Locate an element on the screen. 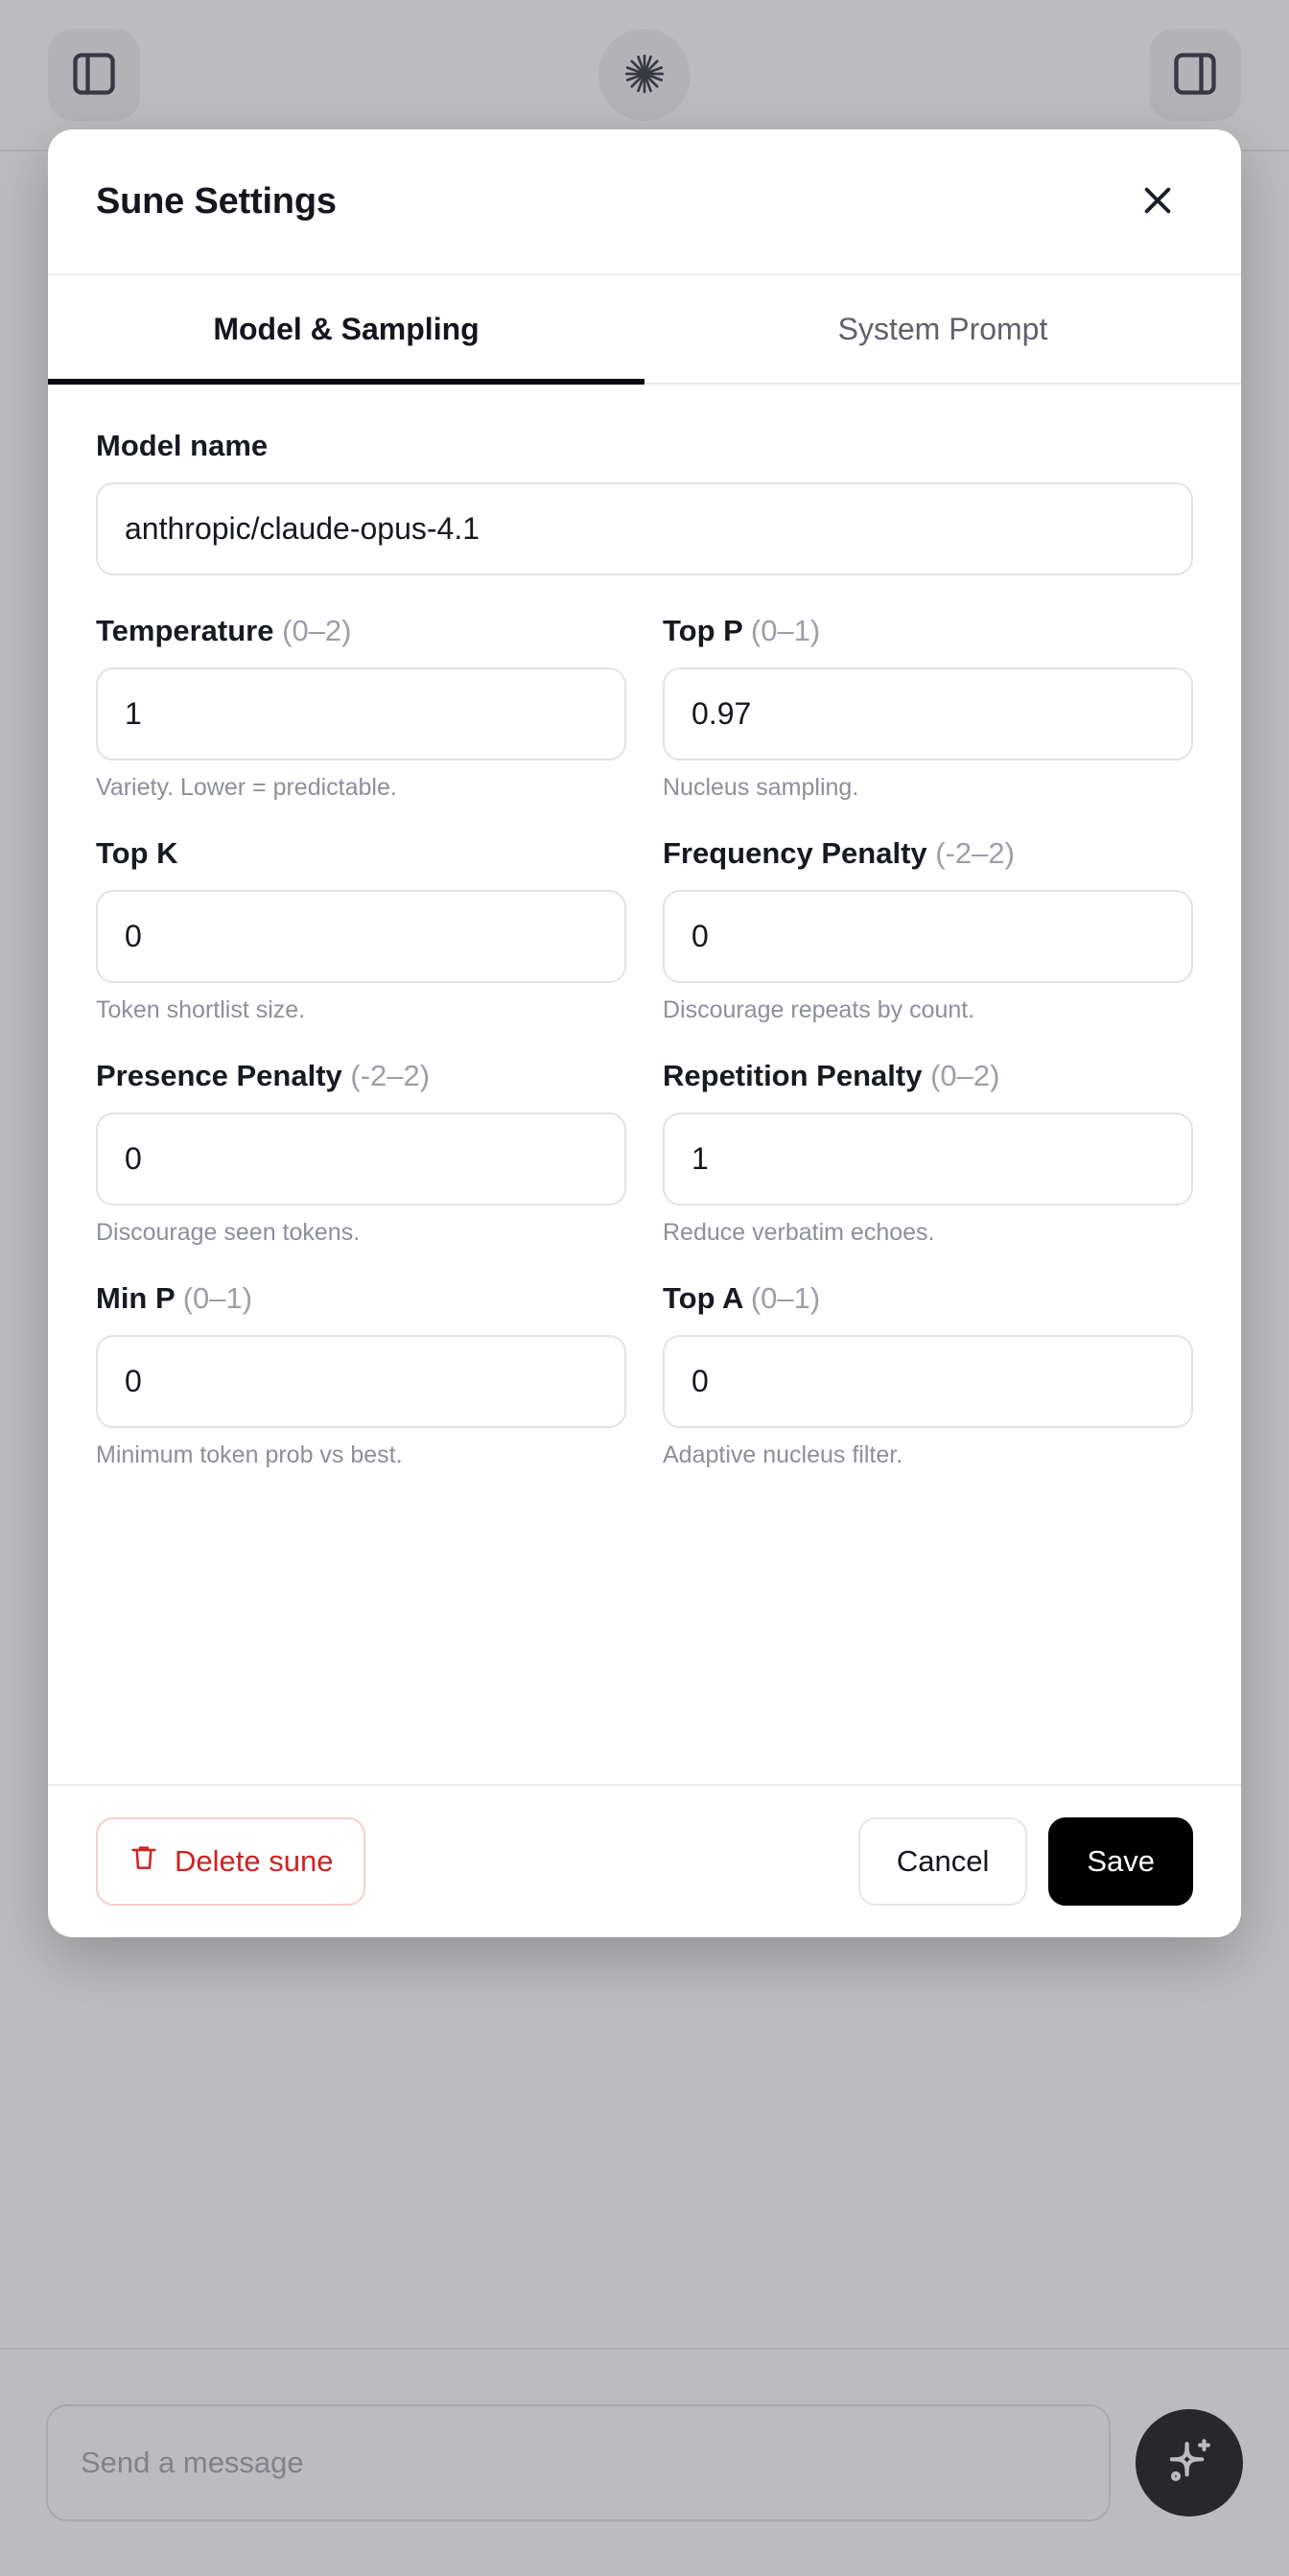  param-hint: Adaptive nucleus filter. is located at coordinates (783, 1454).